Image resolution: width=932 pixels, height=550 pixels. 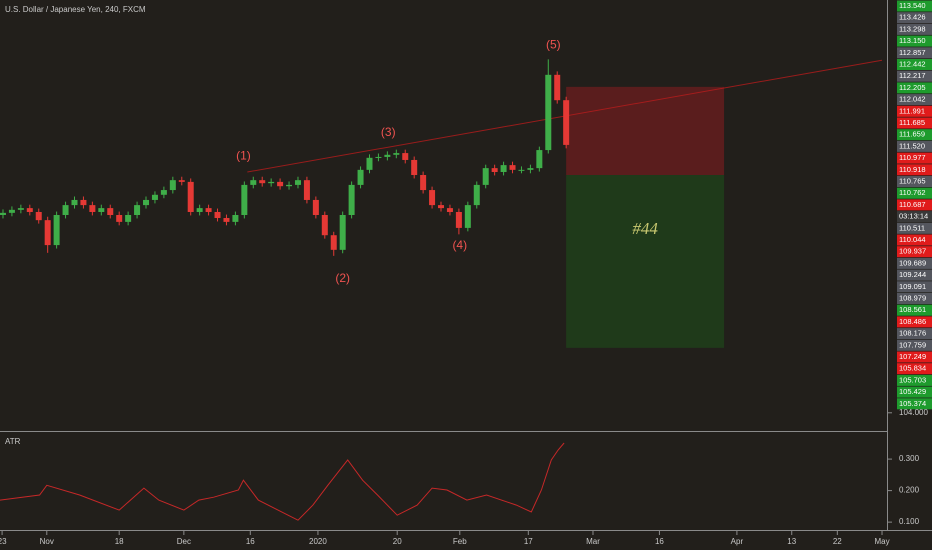 I want to click on atr-tick-label: 0.300, so click(x=909, y=458).